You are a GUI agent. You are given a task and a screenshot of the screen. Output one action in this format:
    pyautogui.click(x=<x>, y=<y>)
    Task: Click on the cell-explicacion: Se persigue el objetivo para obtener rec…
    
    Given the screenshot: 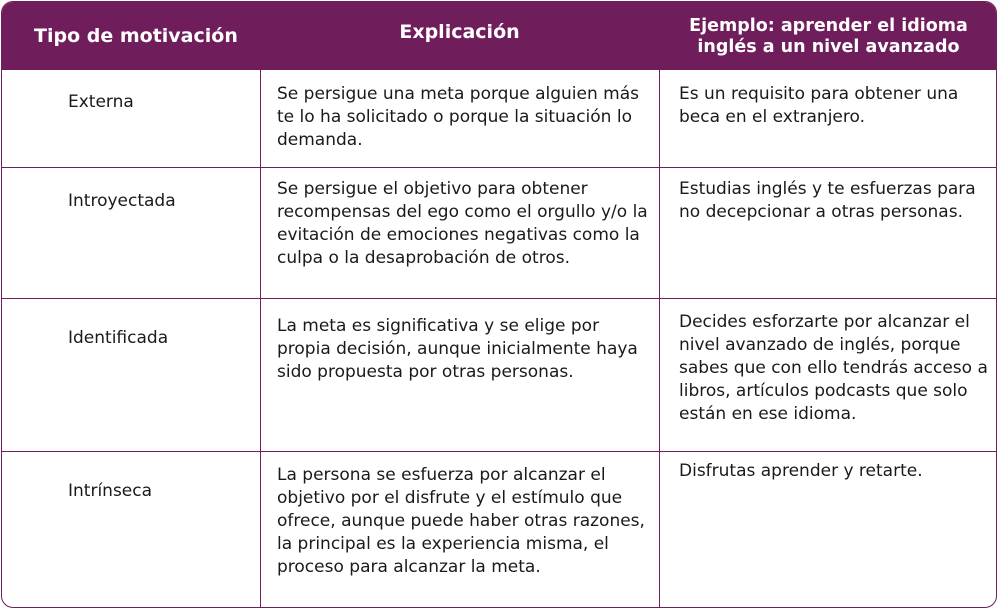 What is the action you would take?
    pyautogui.click(x=462, y=223)
    